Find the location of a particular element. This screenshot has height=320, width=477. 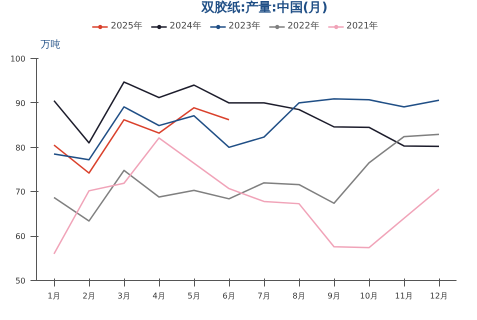

y-axis-title: 万吨 is located at coordinates (50, 44).